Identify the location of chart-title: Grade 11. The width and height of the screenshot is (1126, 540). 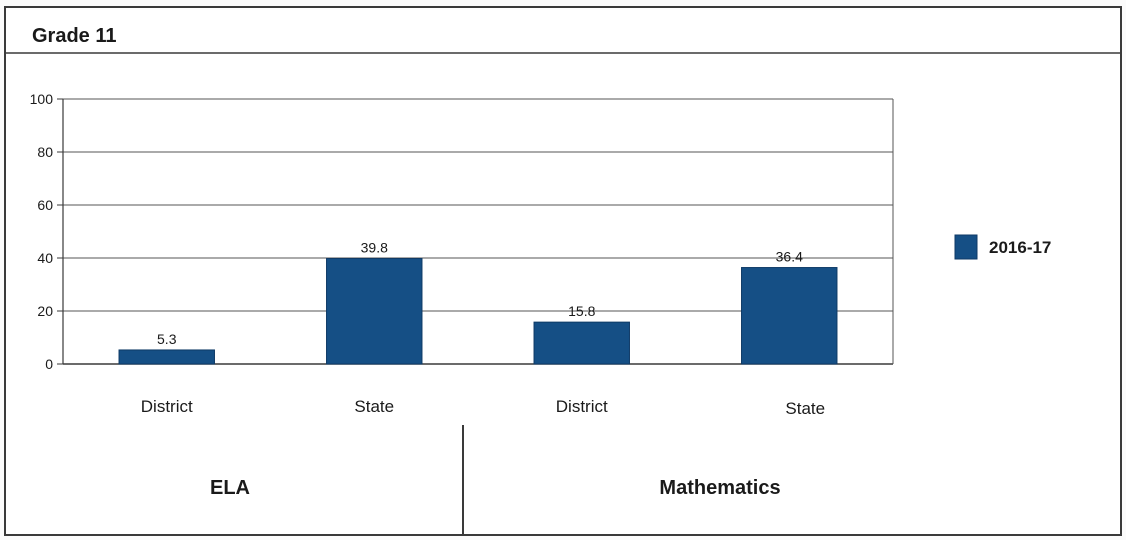
(74, 36).